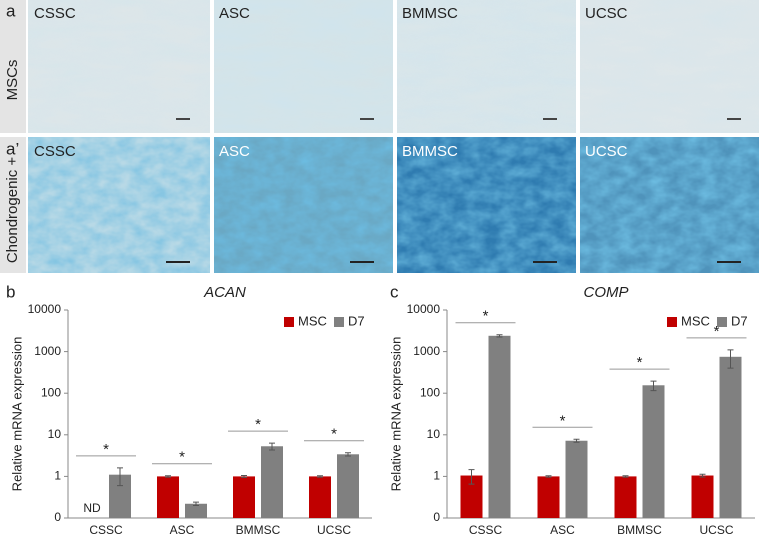  I want to click on chart-title: ACAN, so click(224, 292).